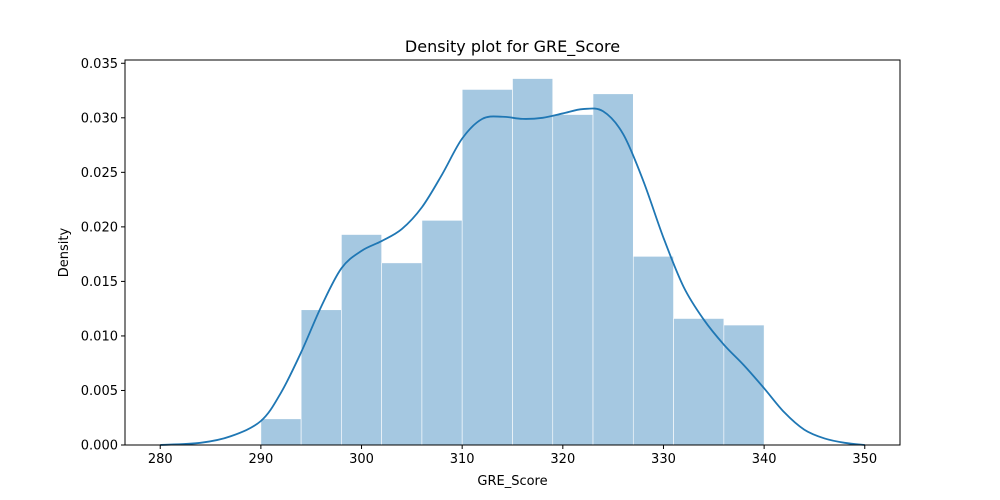  Describe the element at coordinates (99, 227) in the screenshot. I see `y-tick-label: 0.020` at that location.